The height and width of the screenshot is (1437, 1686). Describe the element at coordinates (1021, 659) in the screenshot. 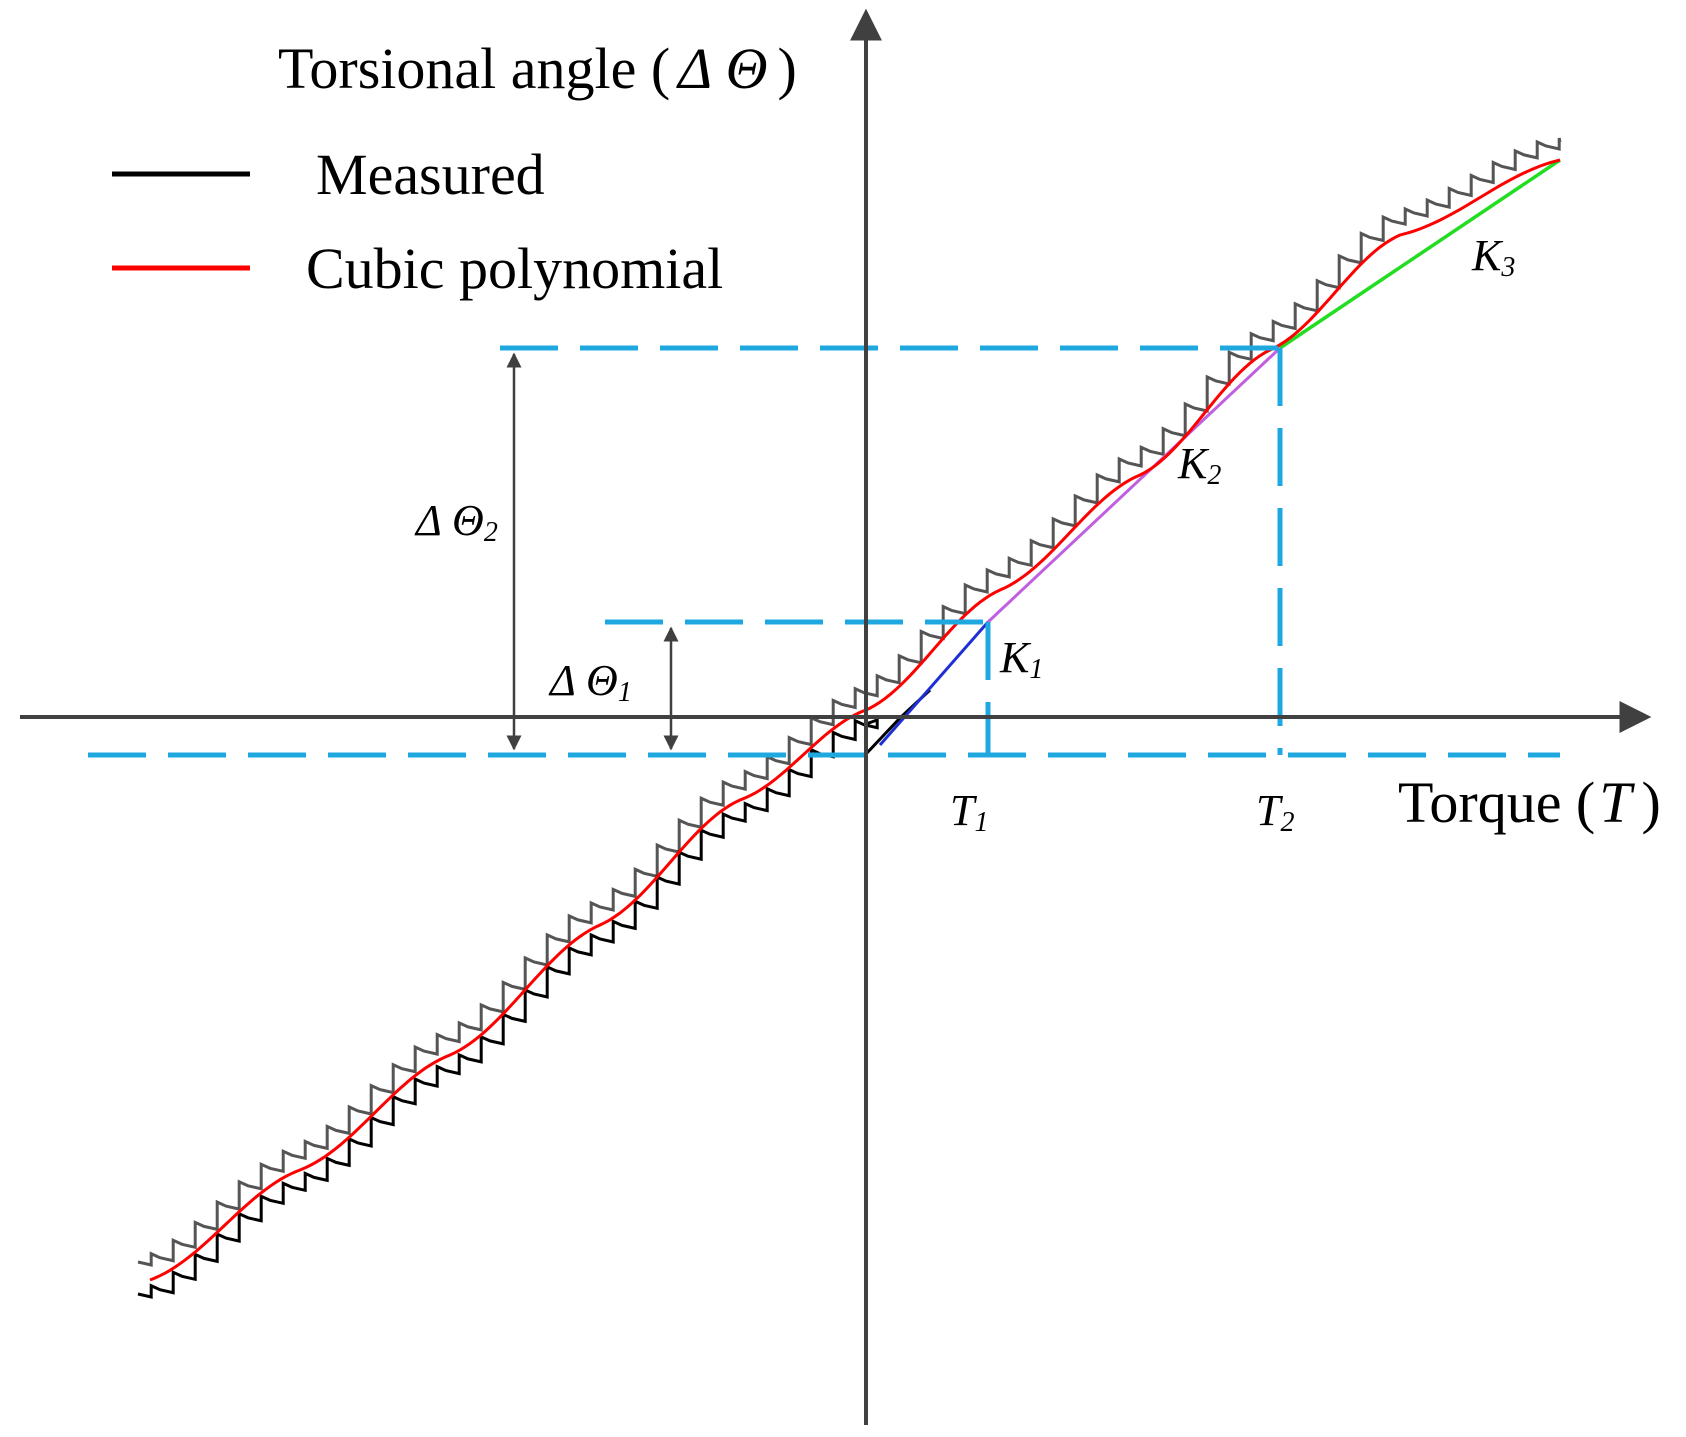

I see `k1-label: K1` at that location.